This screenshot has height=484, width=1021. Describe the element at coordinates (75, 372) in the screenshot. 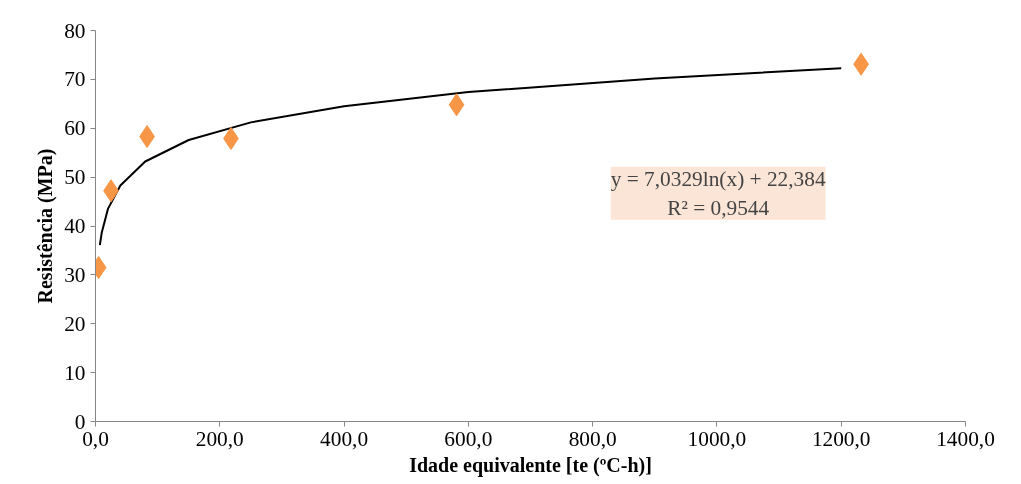

I see `y-tick-label: 10` at that location.